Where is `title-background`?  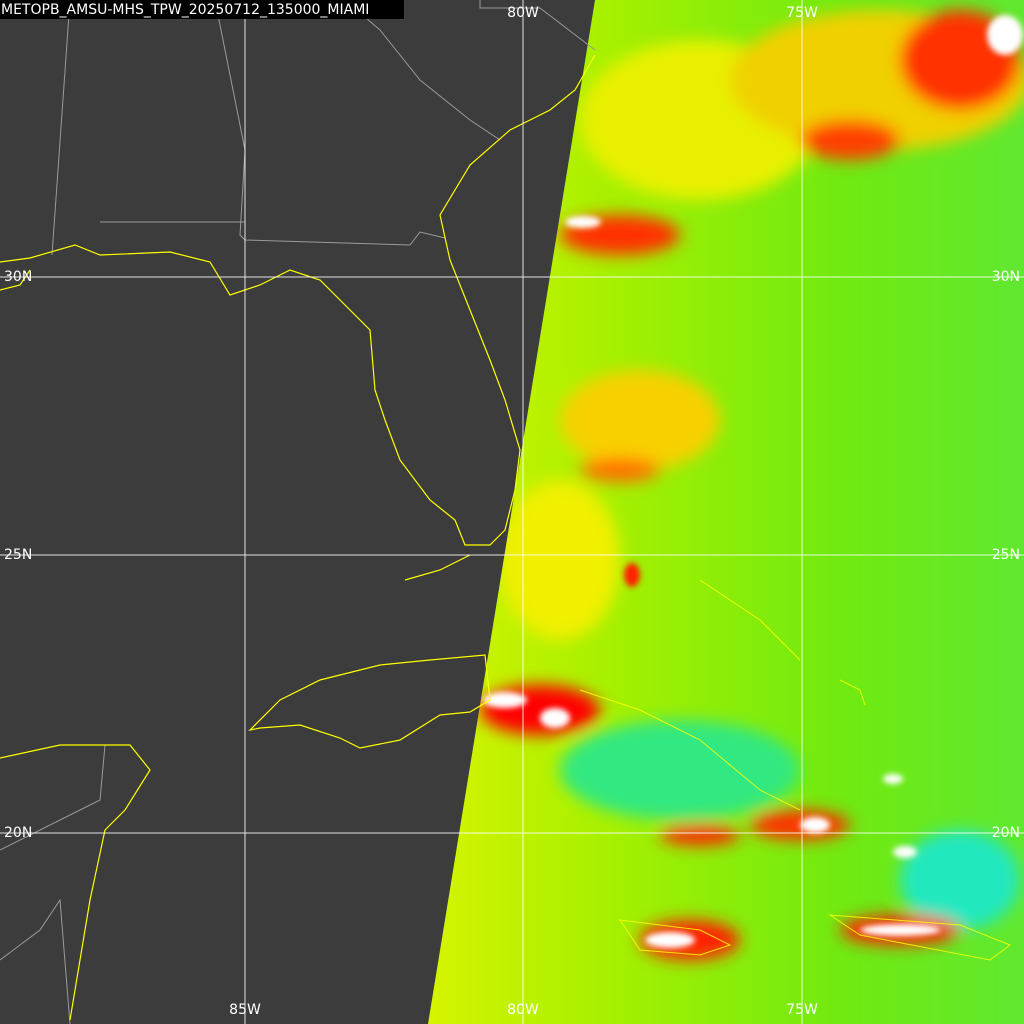
title-background is located at coordinates (202, 9).